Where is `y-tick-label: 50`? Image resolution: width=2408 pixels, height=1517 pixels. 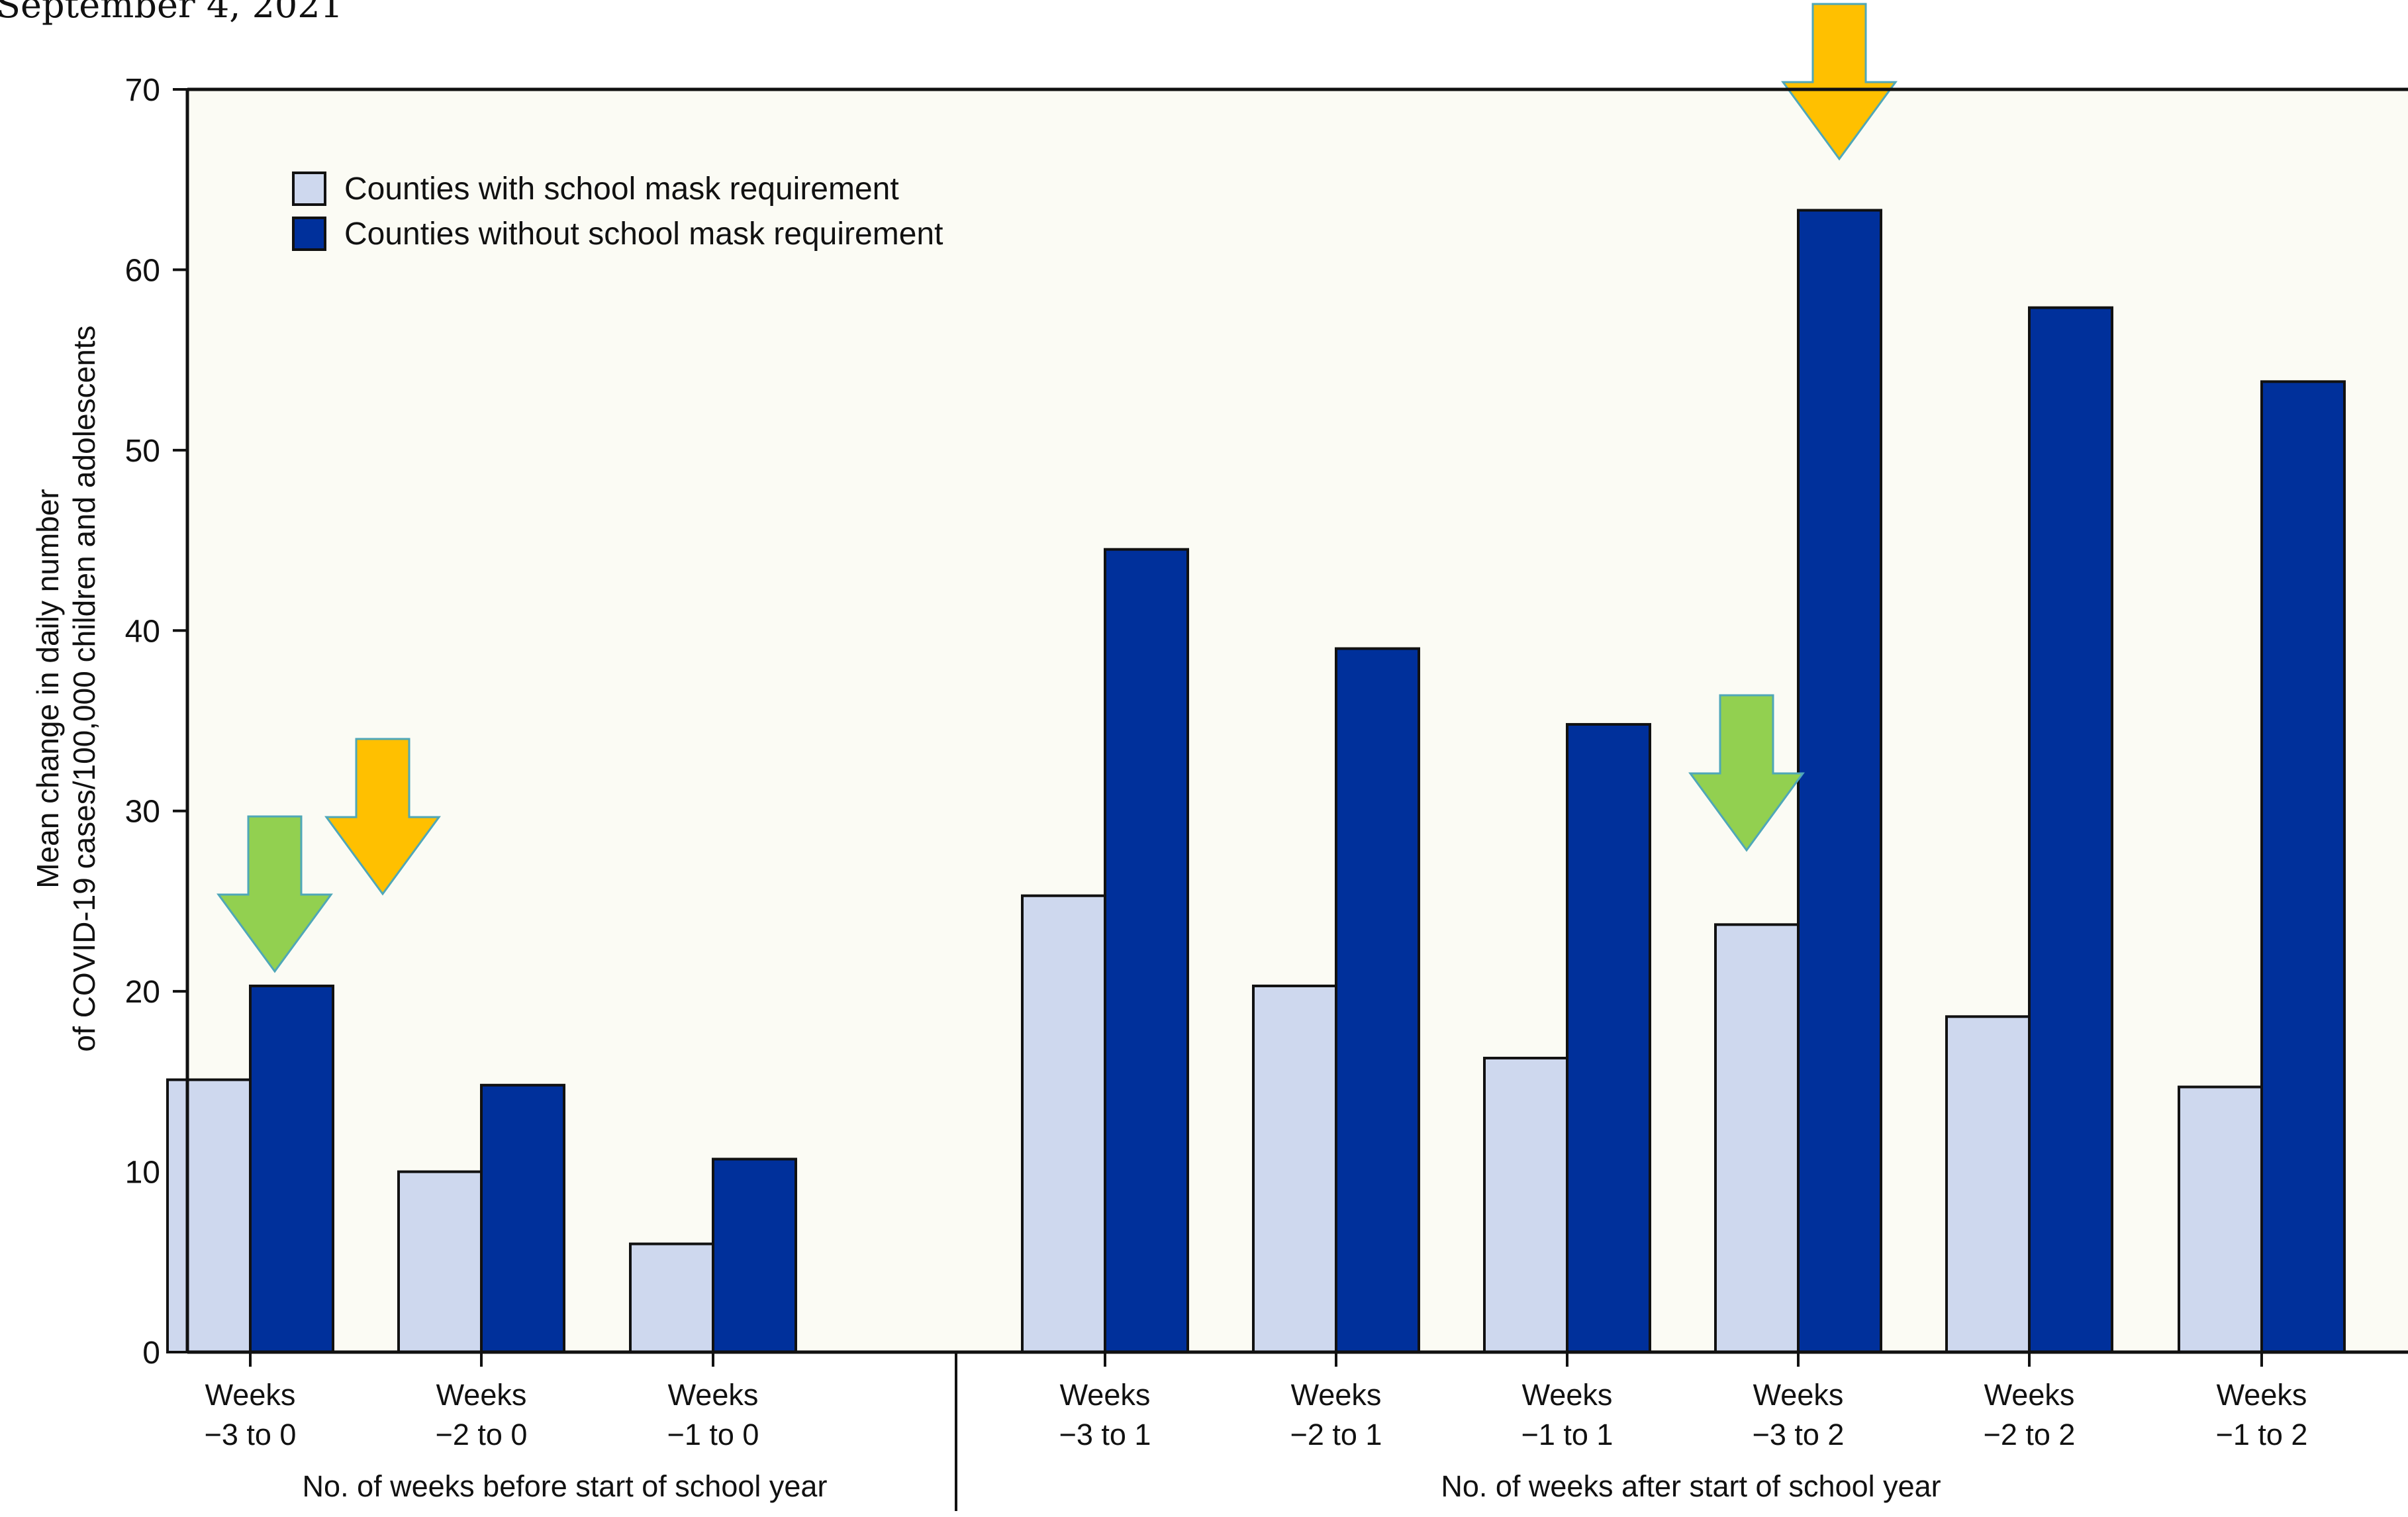 y-tick-label: 50 is located at coordinates (142, 451).